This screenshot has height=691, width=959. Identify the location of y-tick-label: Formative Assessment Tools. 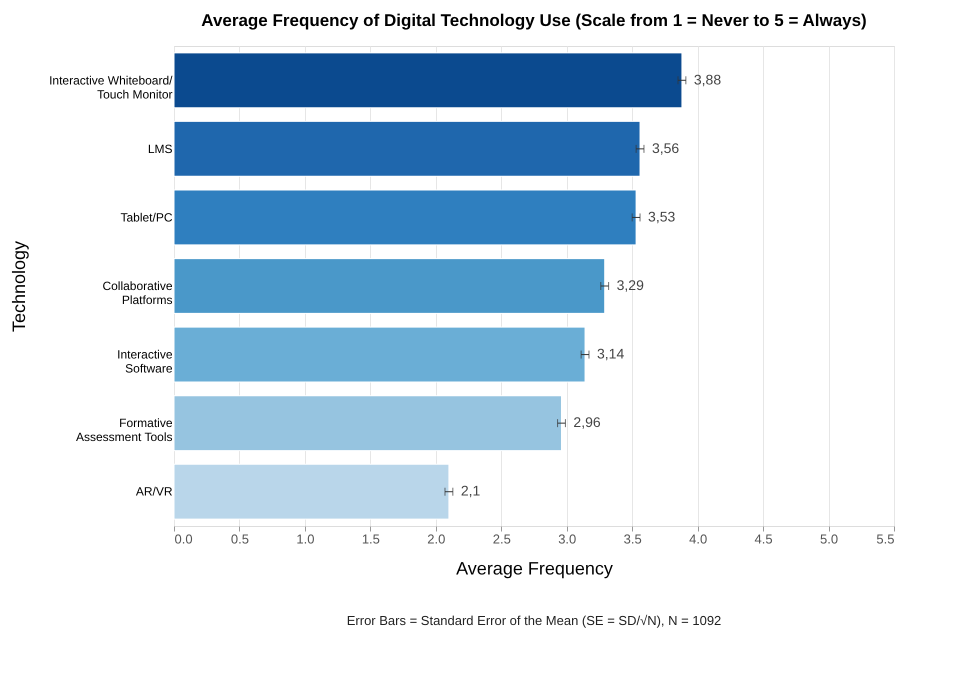
(124, 430).